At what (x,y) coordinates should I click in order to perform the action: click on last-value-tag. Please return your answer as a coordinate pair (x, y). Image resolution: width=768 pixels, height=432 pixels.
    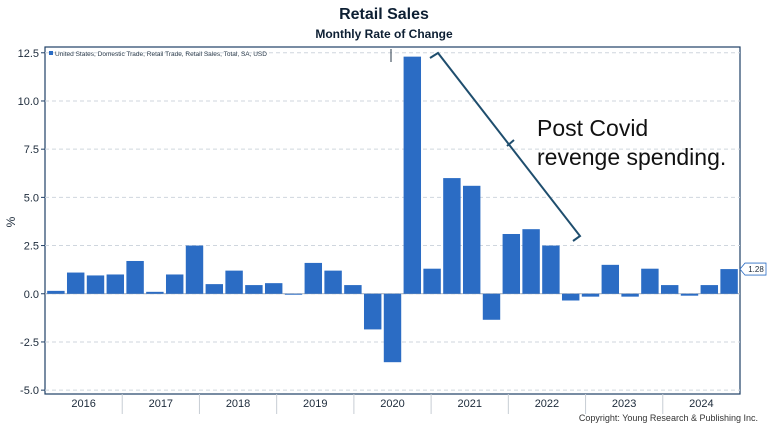
    Looking at the image, I should click on (753, 269).